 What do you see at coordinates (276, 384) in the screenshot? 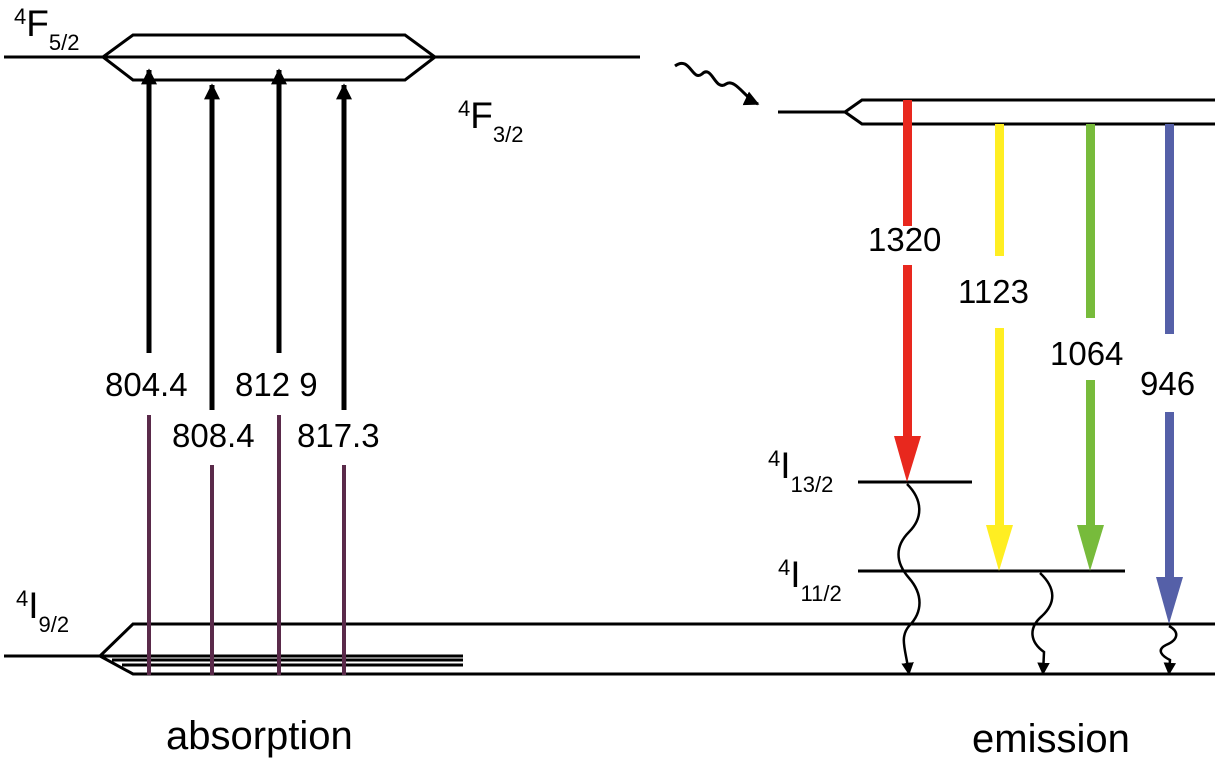
I see `wavelength-label-812: 812 9` at bounding box center [276, 384].